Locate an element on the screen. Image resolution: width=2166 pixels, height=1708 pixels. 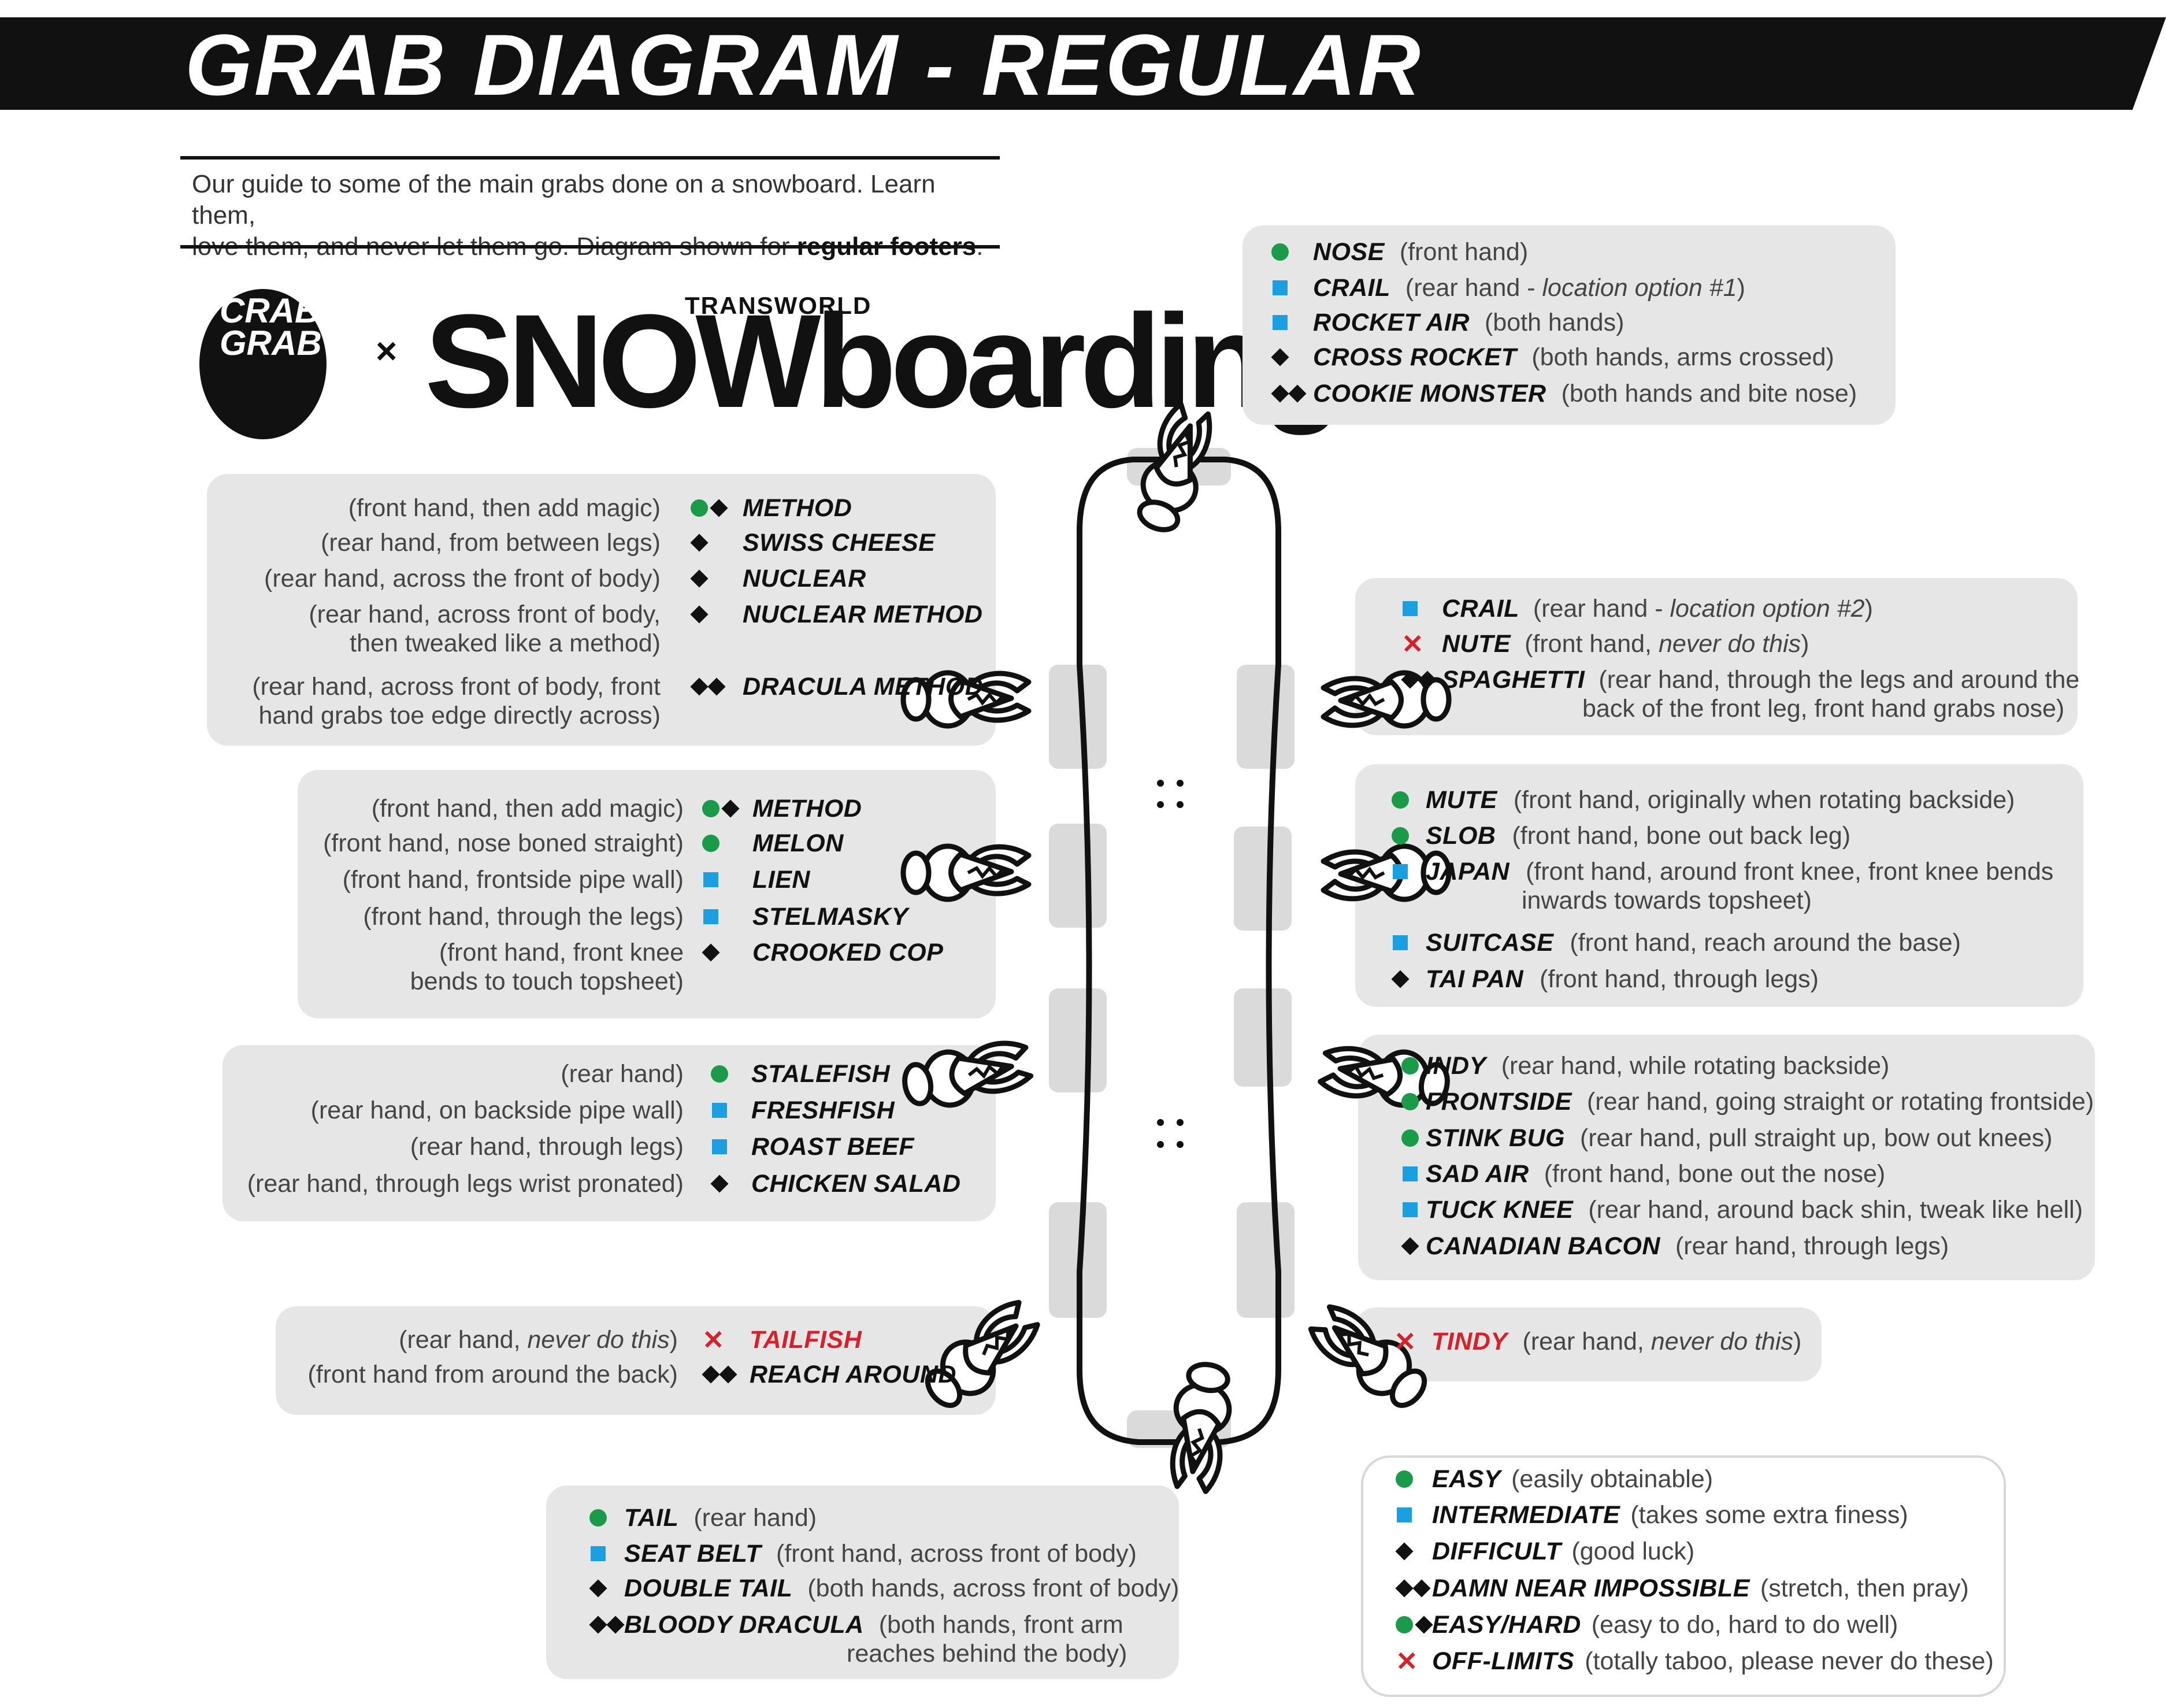
grab-desc-line: (rear hand - location option #1) is located at coordinates (1575, 288).